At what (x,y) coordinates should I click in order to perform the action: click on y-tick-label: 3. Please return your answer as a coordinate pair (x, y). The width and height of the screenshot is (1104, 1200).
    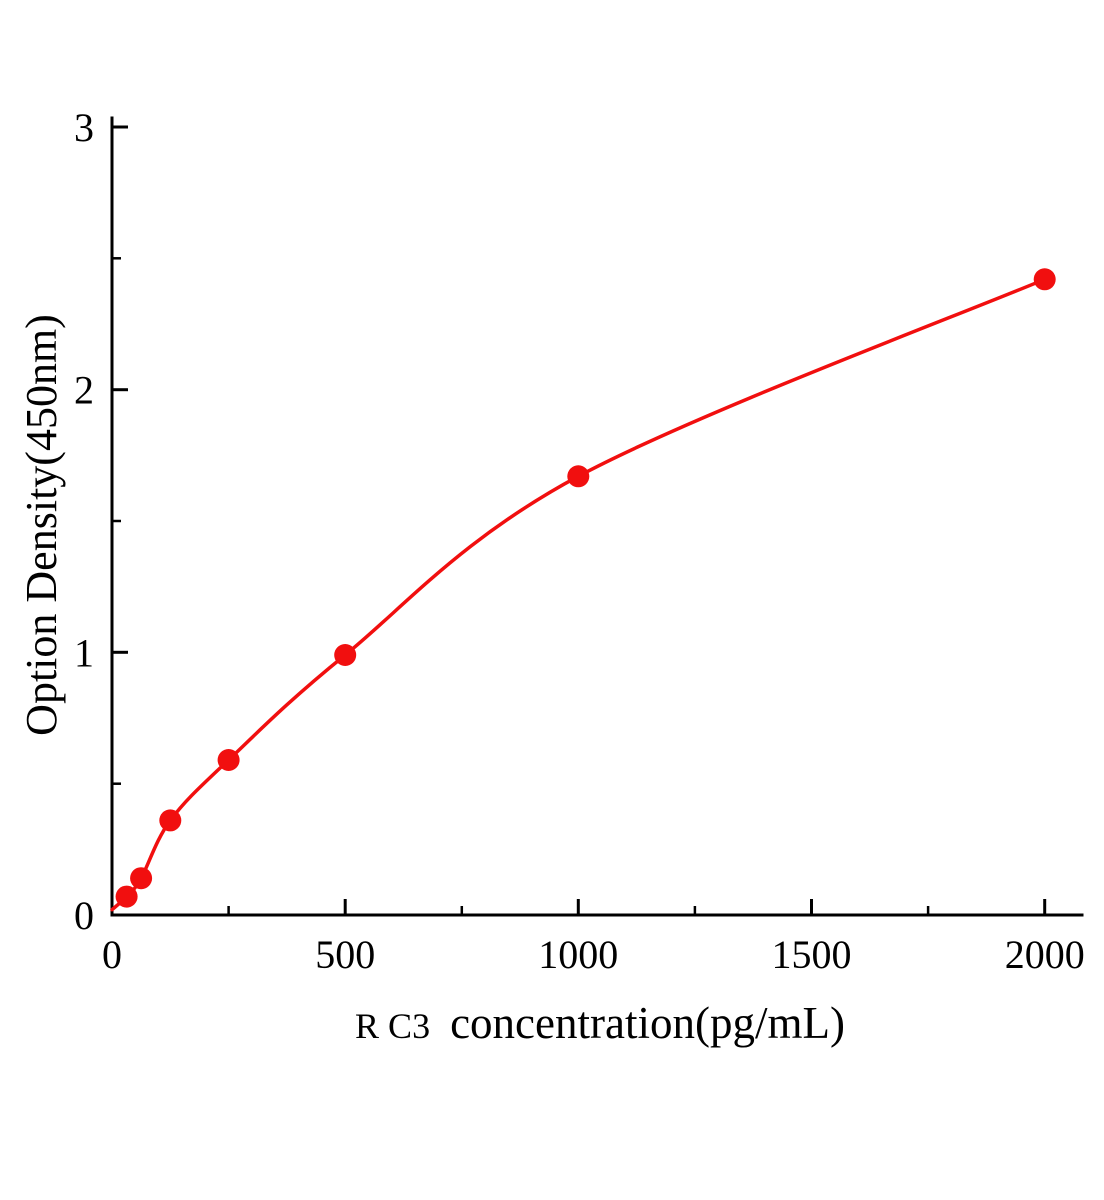
    Looking at the image, I should click on (84, 127).